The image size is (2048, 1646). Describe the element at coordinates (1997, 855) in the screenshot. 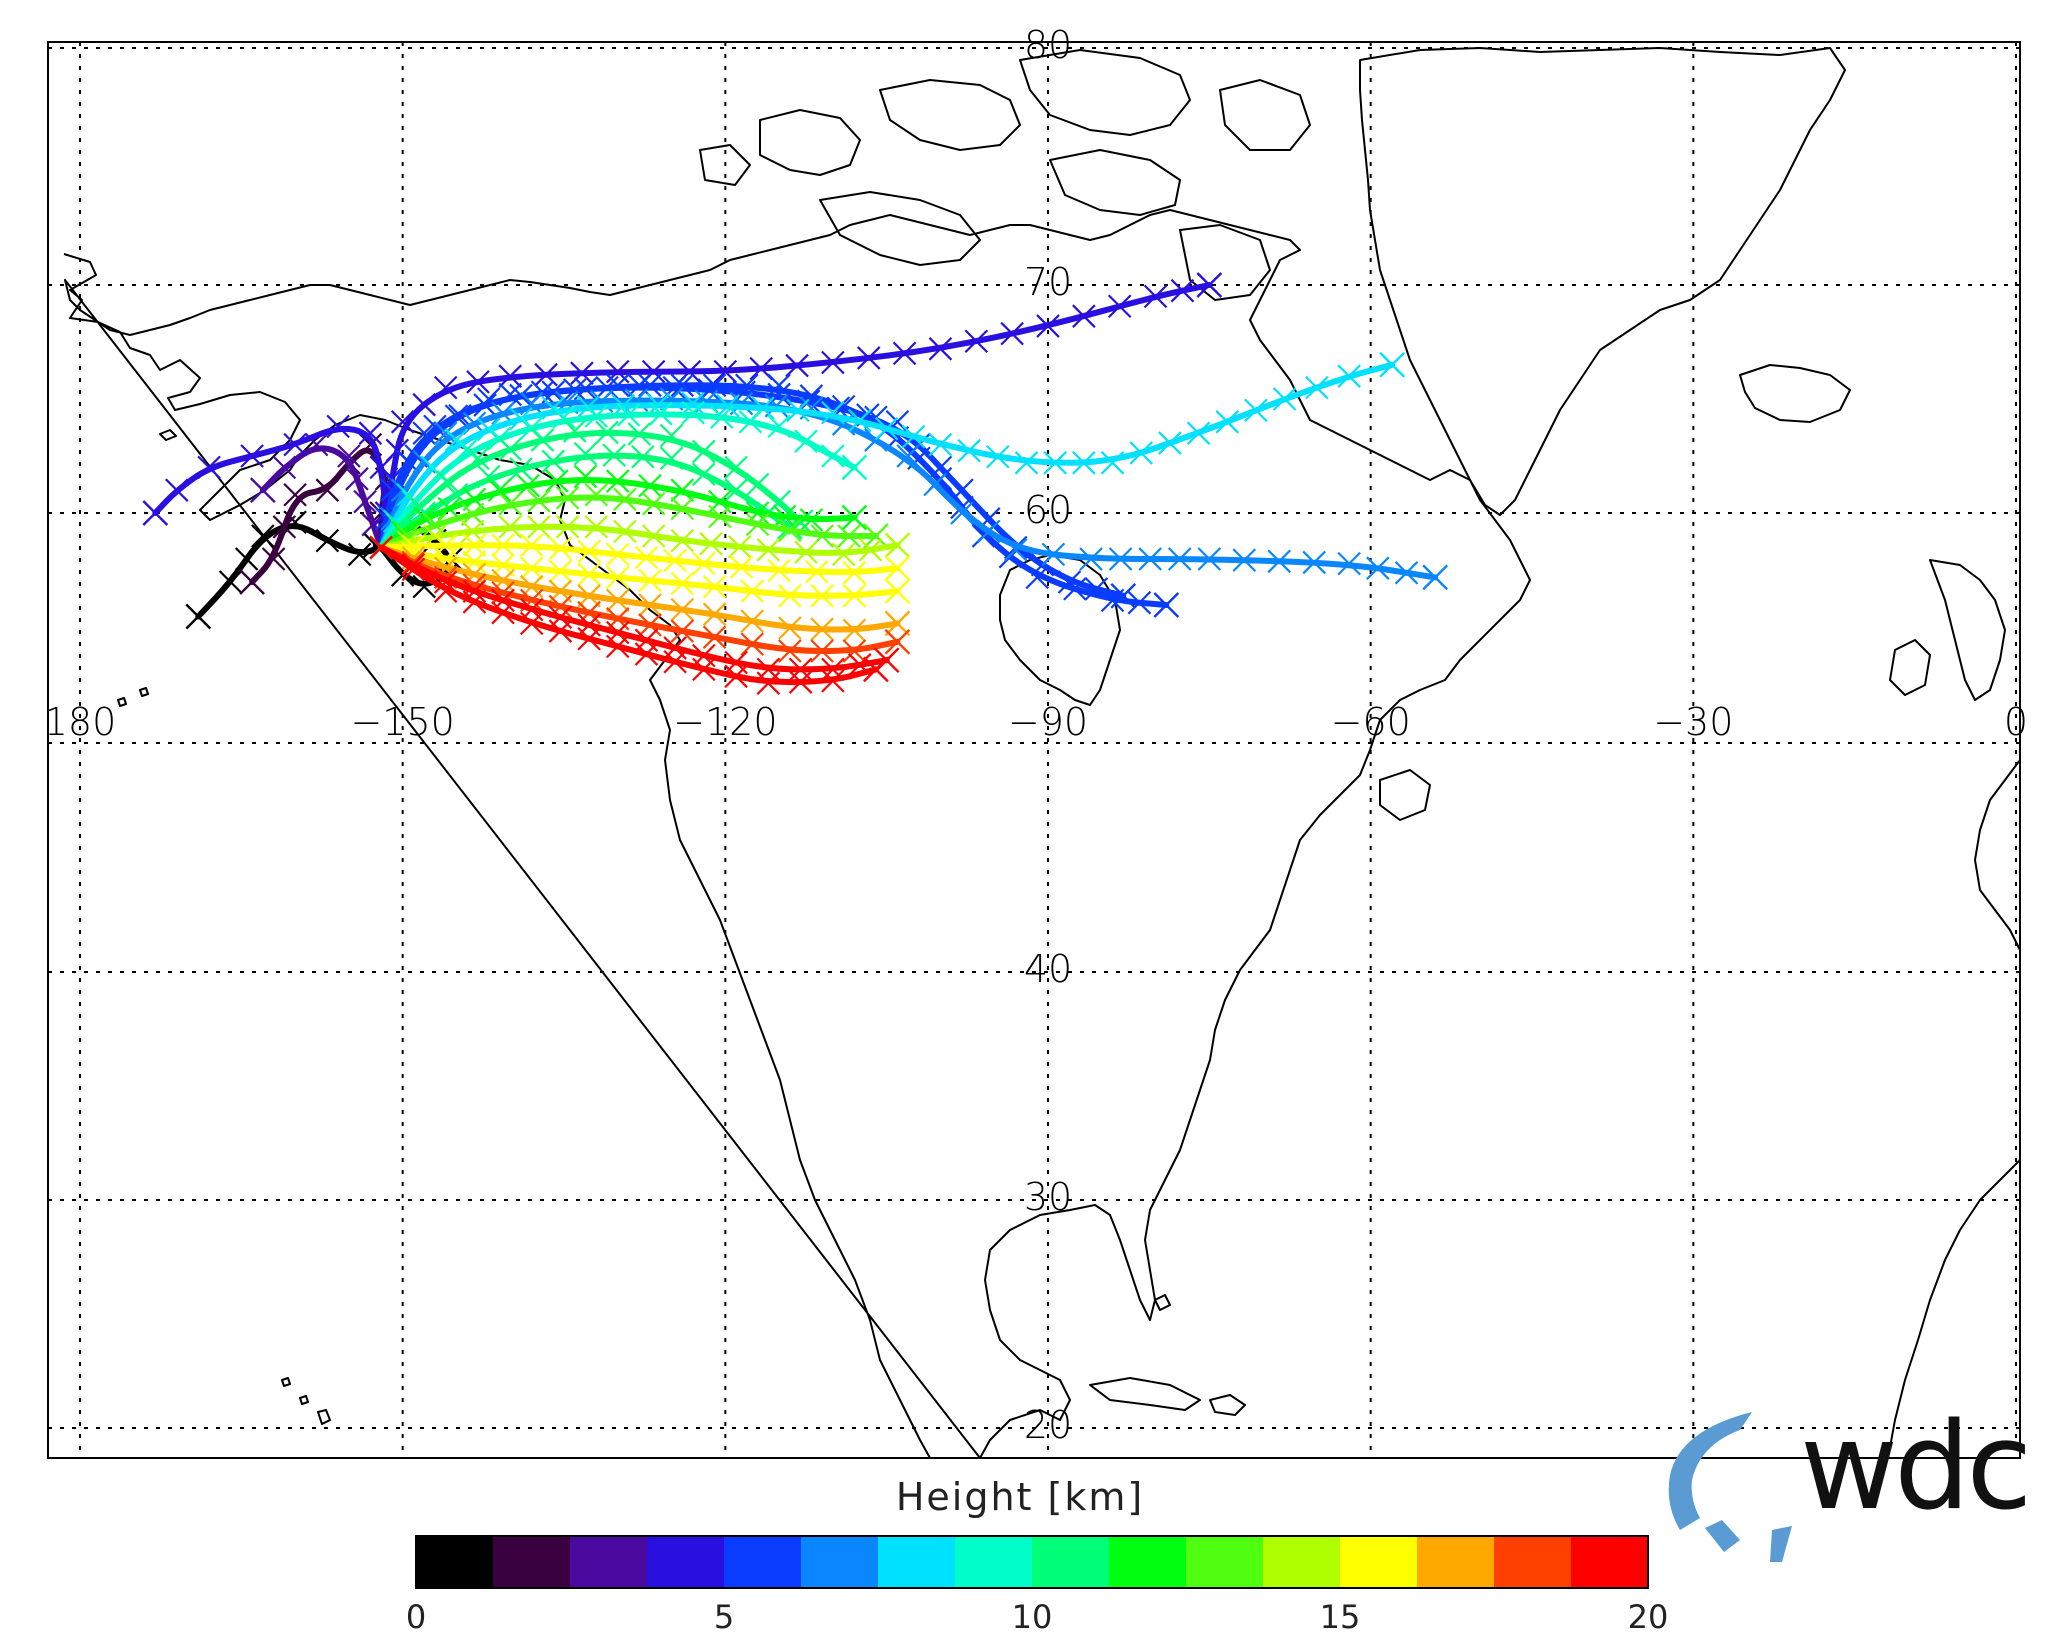

I see `europe-coastline` at that location.